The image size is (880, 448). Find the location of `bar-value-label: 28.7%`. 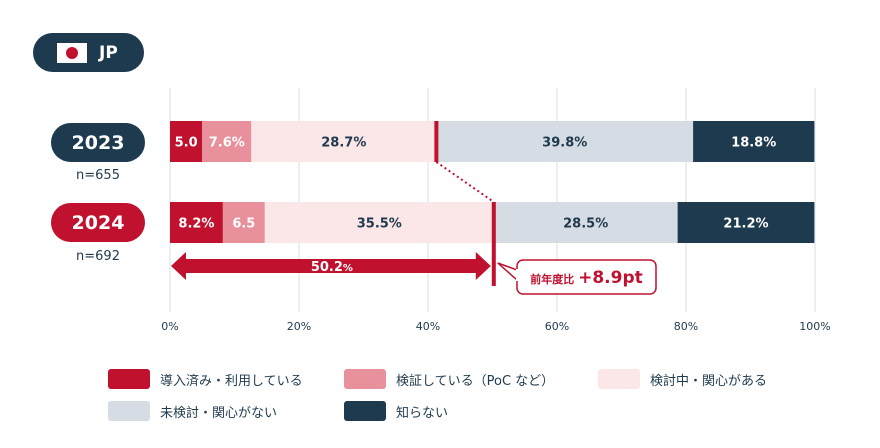

bar-value-label: 28.7% is located at coordinates (343, 143).